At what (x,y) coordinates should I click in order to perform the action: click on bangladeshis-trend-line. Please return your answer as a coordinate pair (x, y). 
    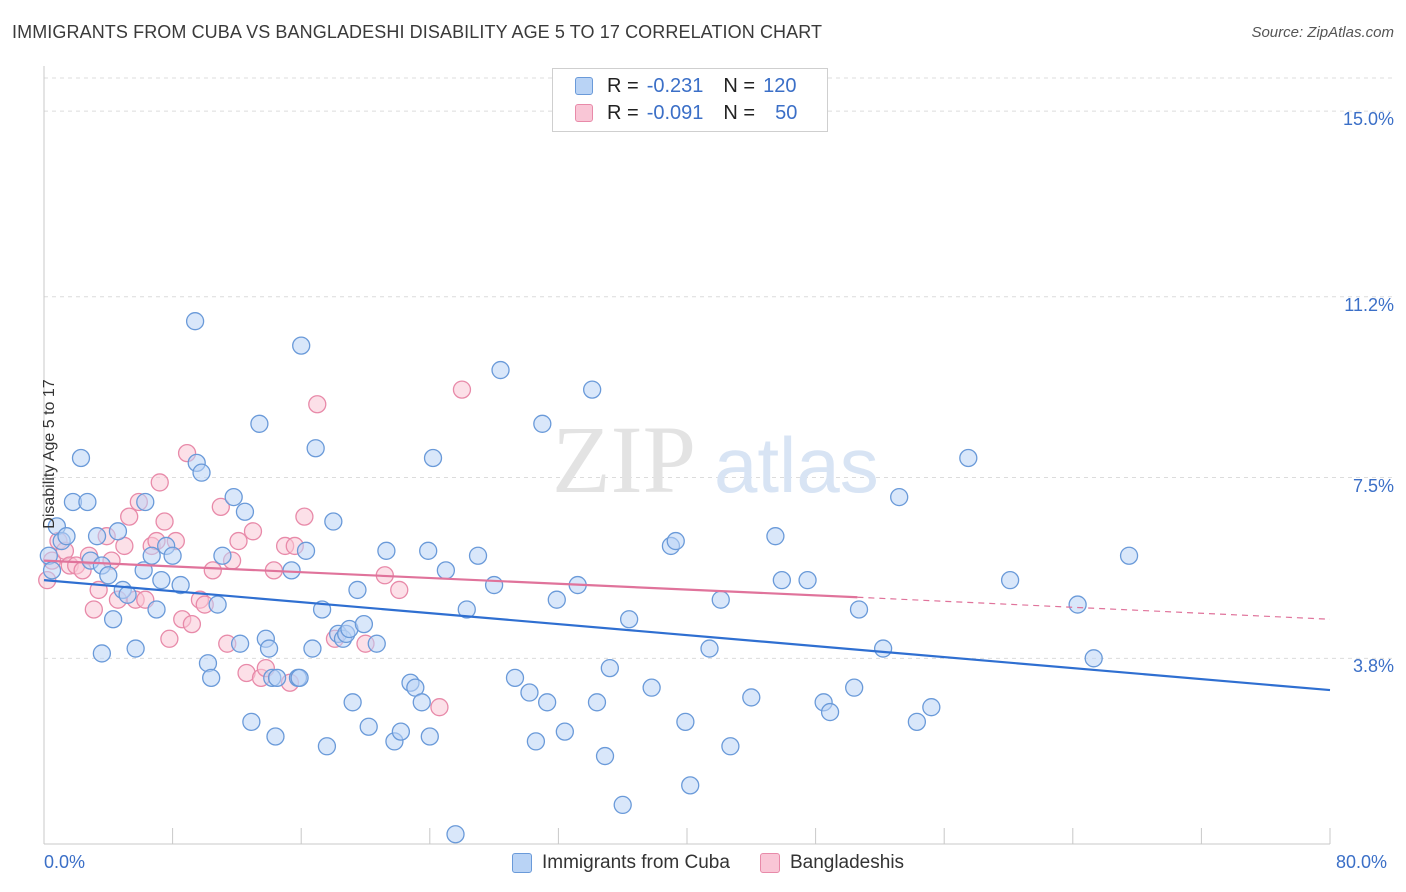
    Looking at the image, I should click on (450, 579).